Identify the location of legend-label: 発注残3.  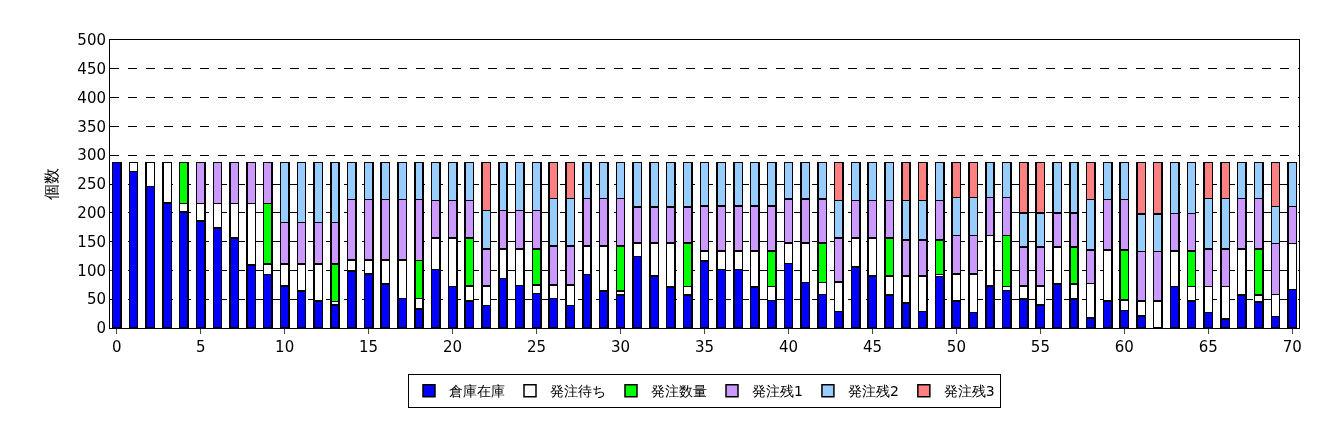
(969, 391).